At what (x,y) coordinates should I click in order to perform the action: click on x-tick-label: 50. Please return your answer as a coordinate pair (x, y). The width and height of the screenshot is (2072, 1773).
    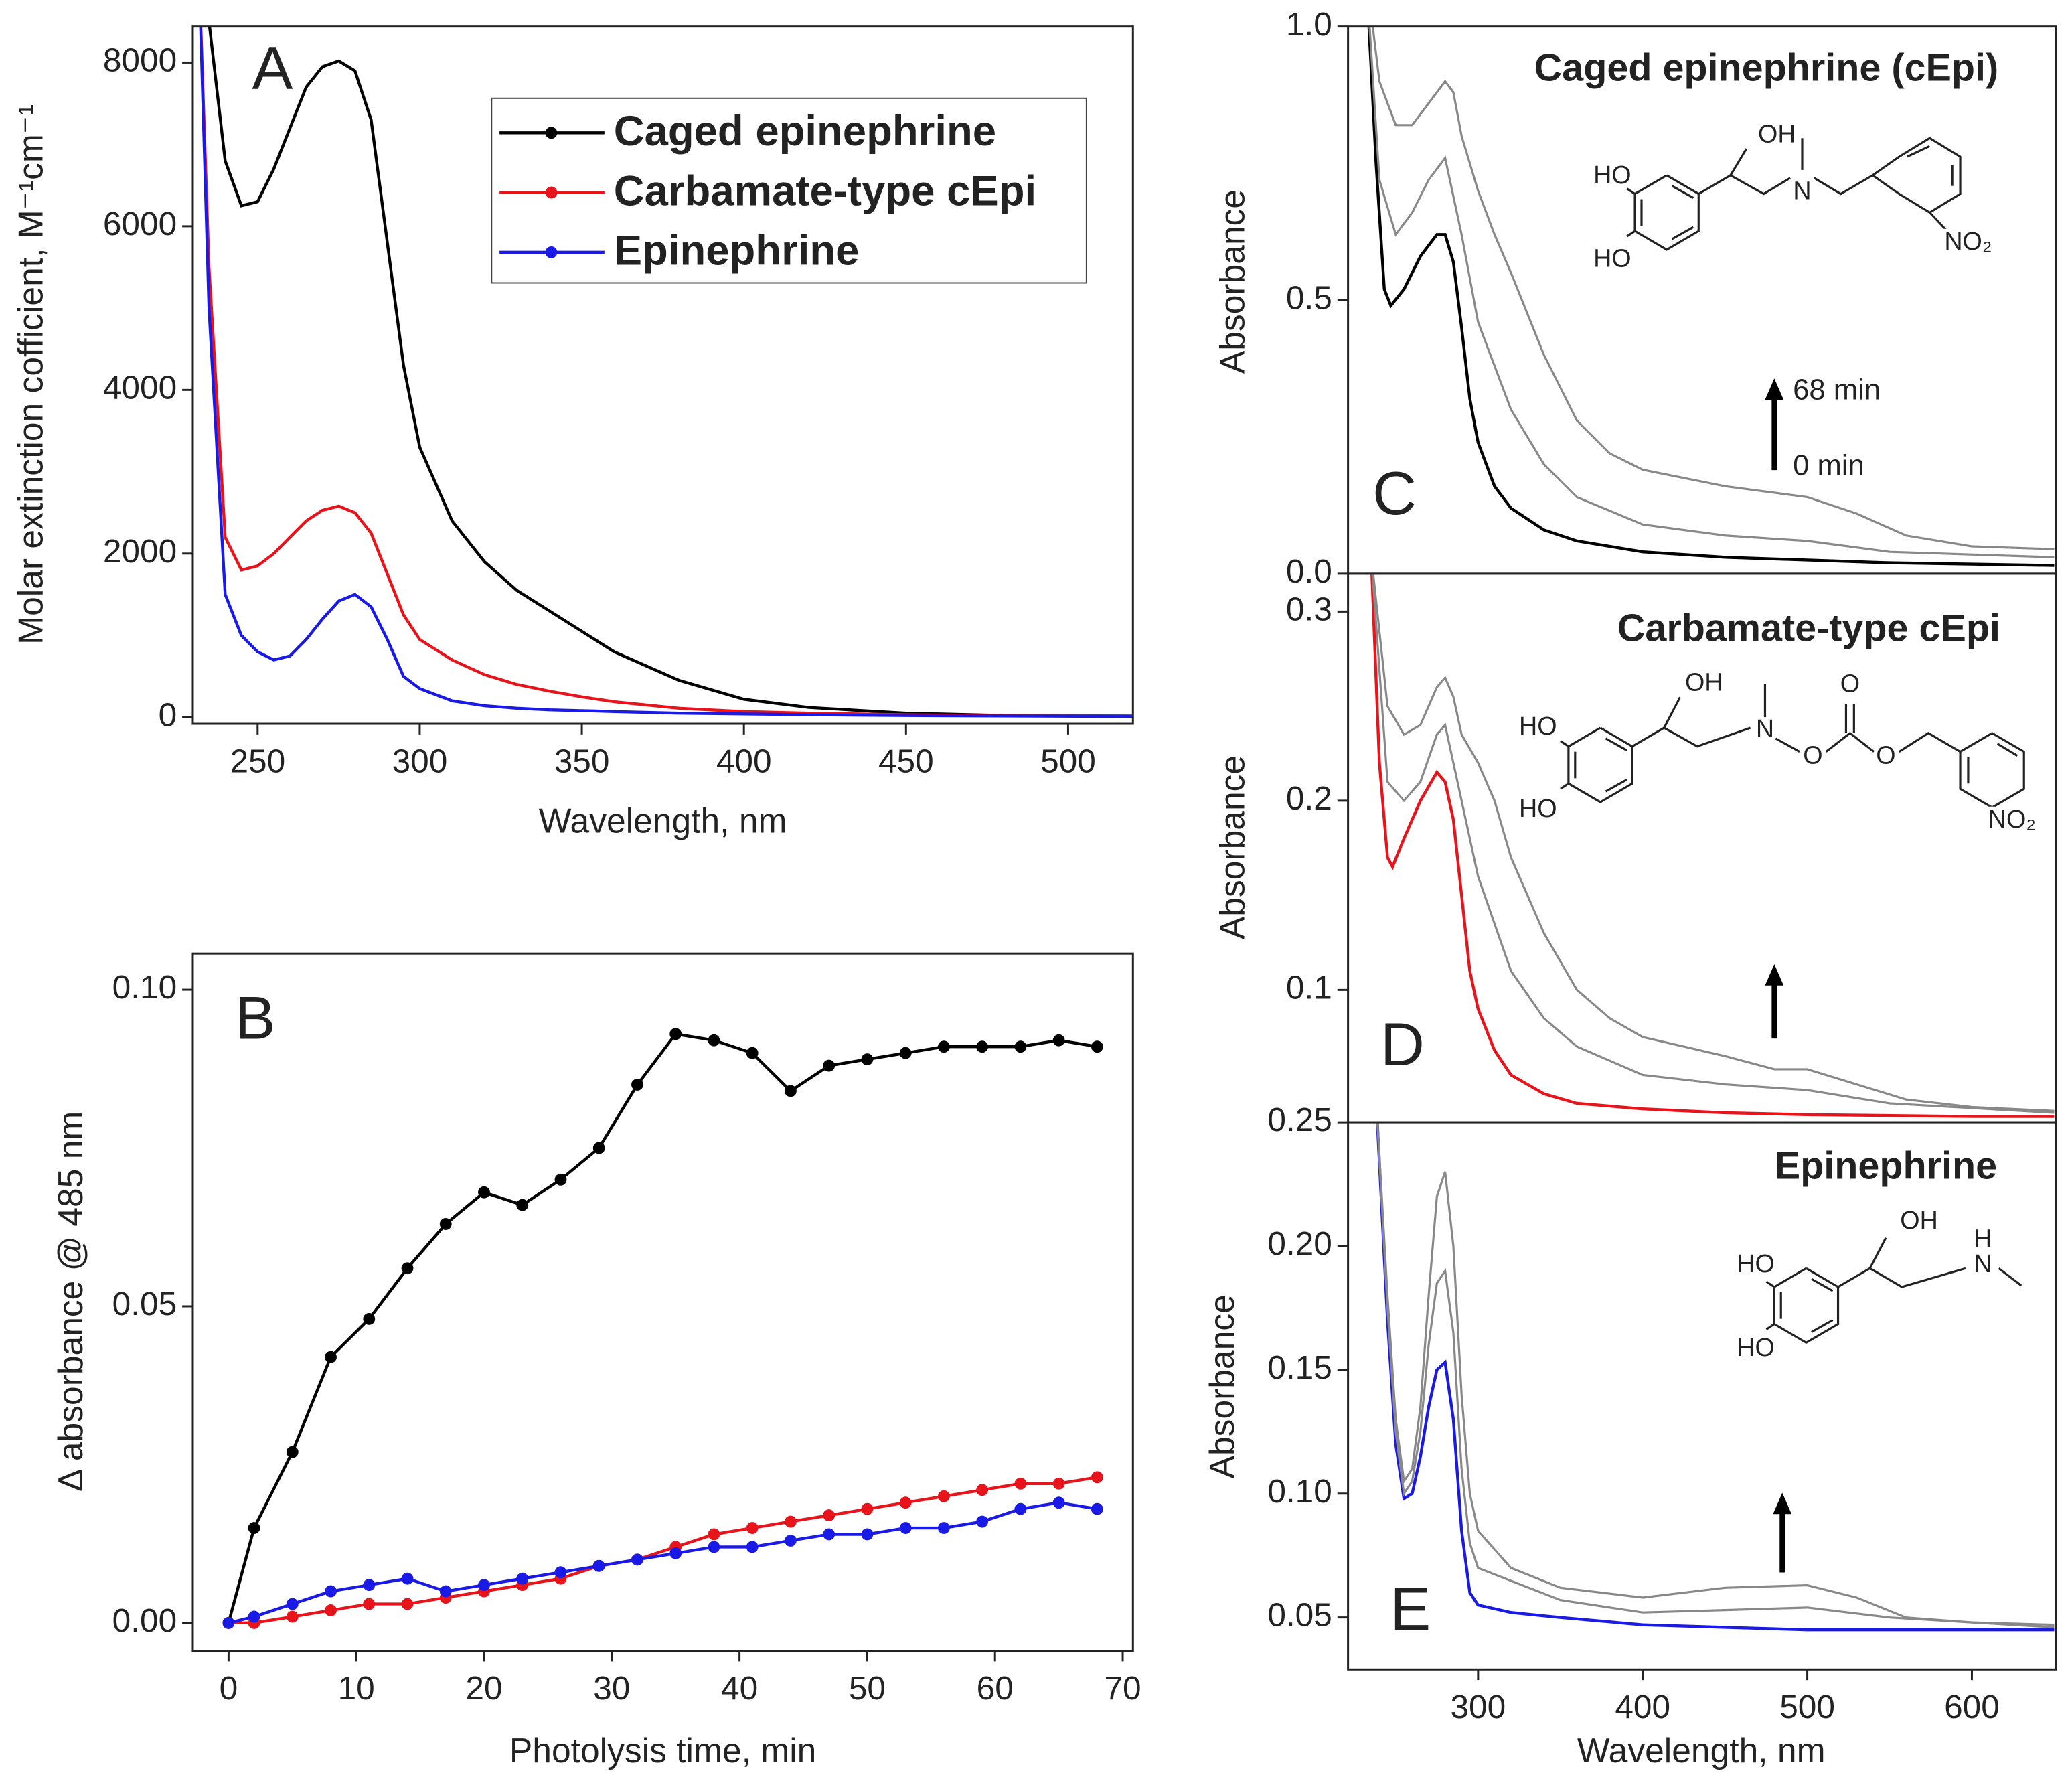
    Looking at the image, I should click on (867, 1688).